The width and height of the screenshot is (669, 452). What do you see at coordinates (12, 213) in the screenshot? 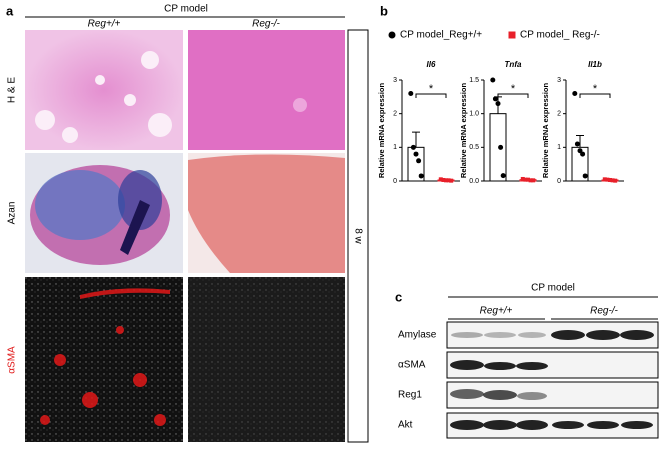
I see `row-label: Azan` at bounding box center [12, 213].